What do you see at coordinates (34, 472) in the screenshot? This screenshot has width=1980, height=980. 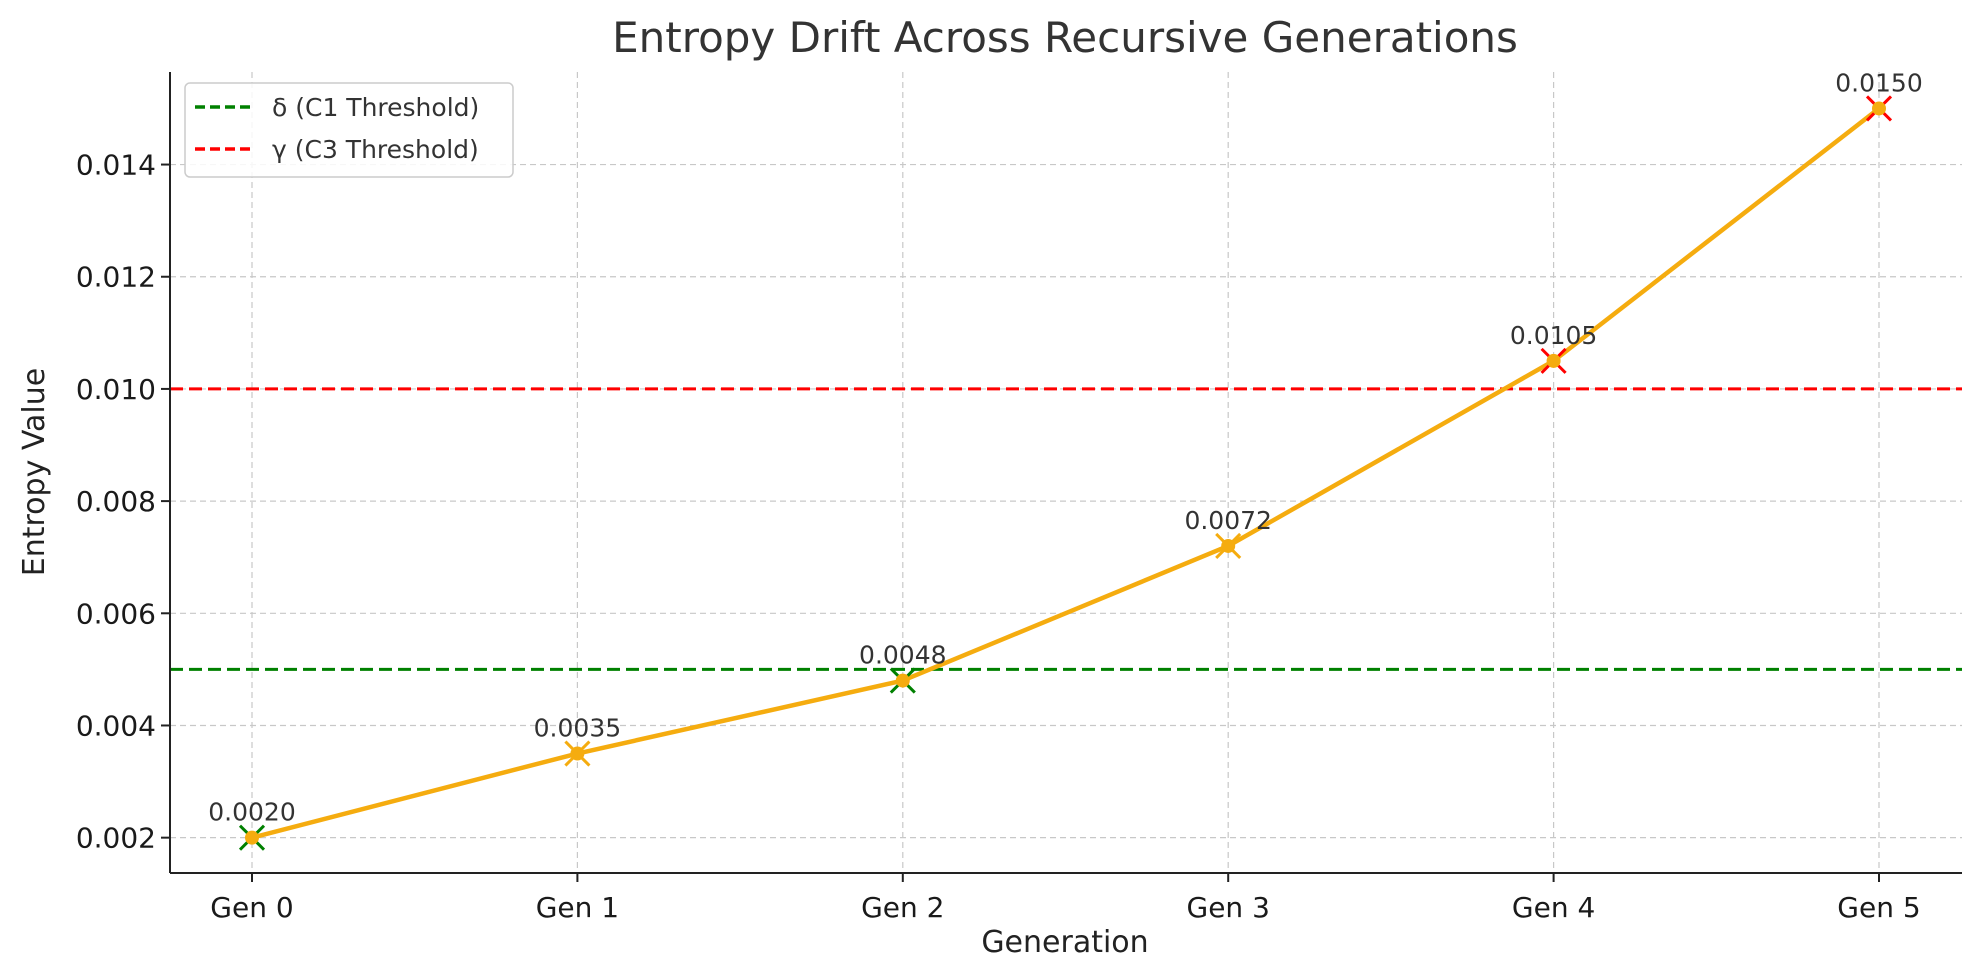 I see `y-axis-title: Entropy Value` at bounding box center [34, 472].